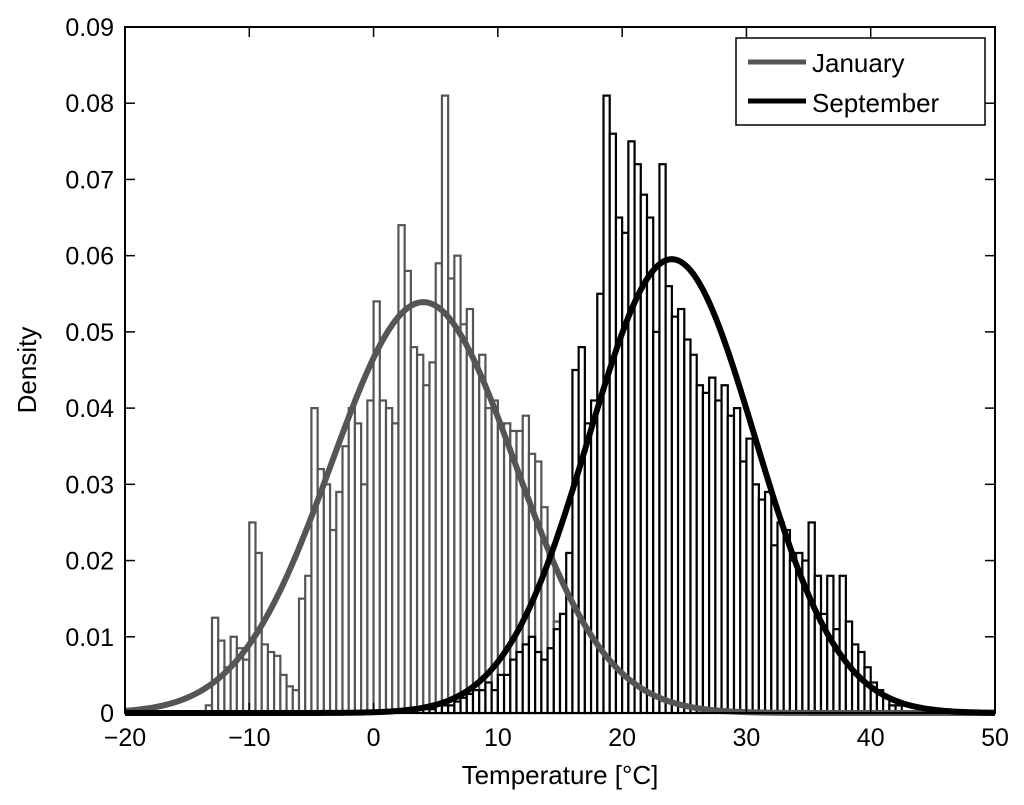 The width and height of the screenshot is (1024, 805). Describe the element at coordinates (374, 738) in the screenshot. I see `x-tick-label: 0` at that location.